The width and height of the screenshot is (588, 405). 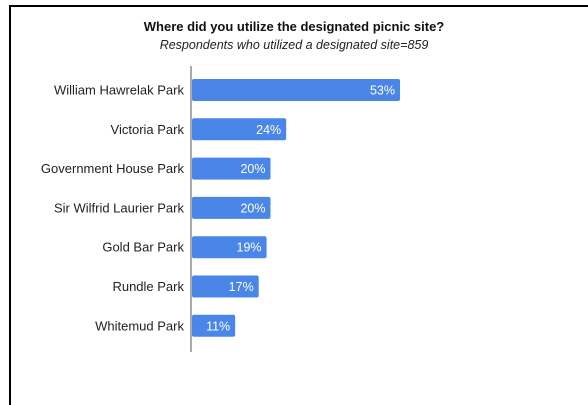 What do you see at coordinates (241, 287) in the screenshot?
I see `value-label: 17%` at bounding box center [241, 287].